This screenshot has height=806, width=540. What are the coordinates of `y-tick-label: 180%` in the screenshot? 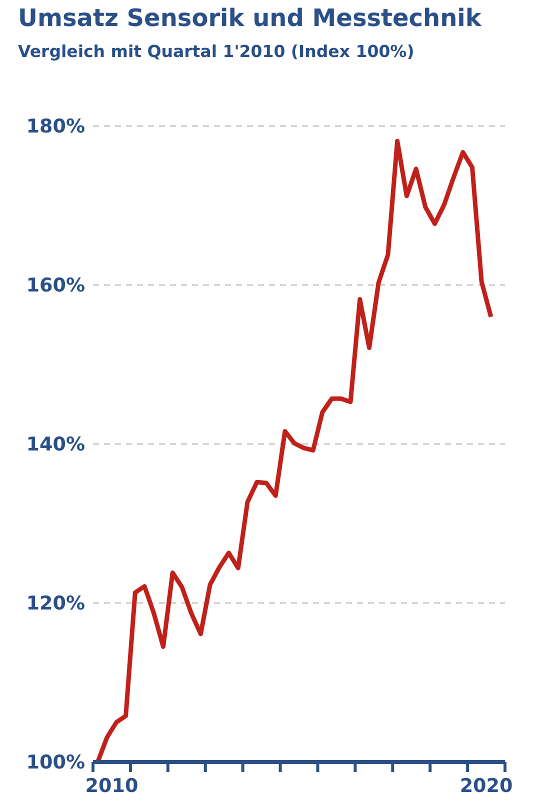 It's located at (55, 127).